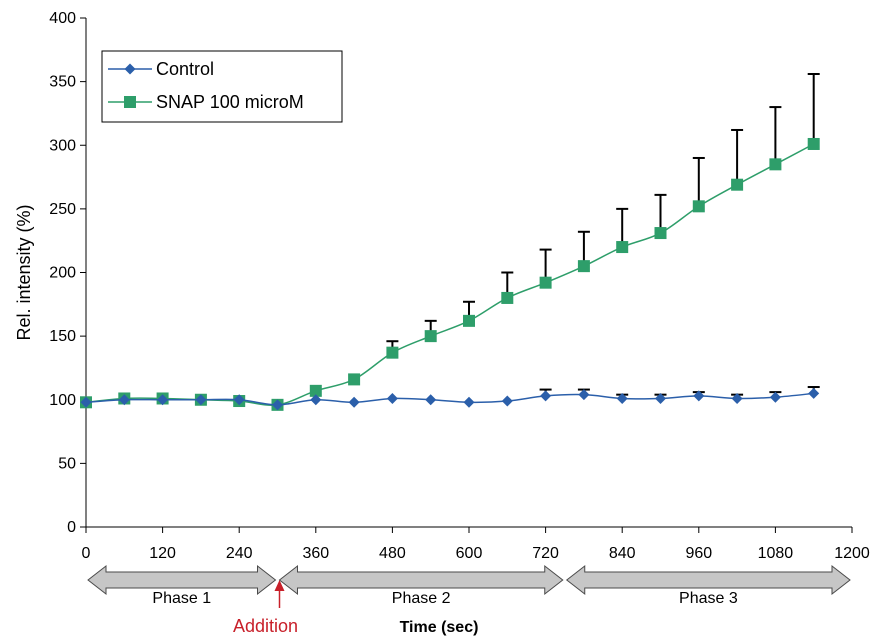 The height and width of the screenshot is (639, 879). What do you see at coordinates (421, 598) in the screenshot?
I see `phase-label: Phase 2` at bounding box center [421, 598].